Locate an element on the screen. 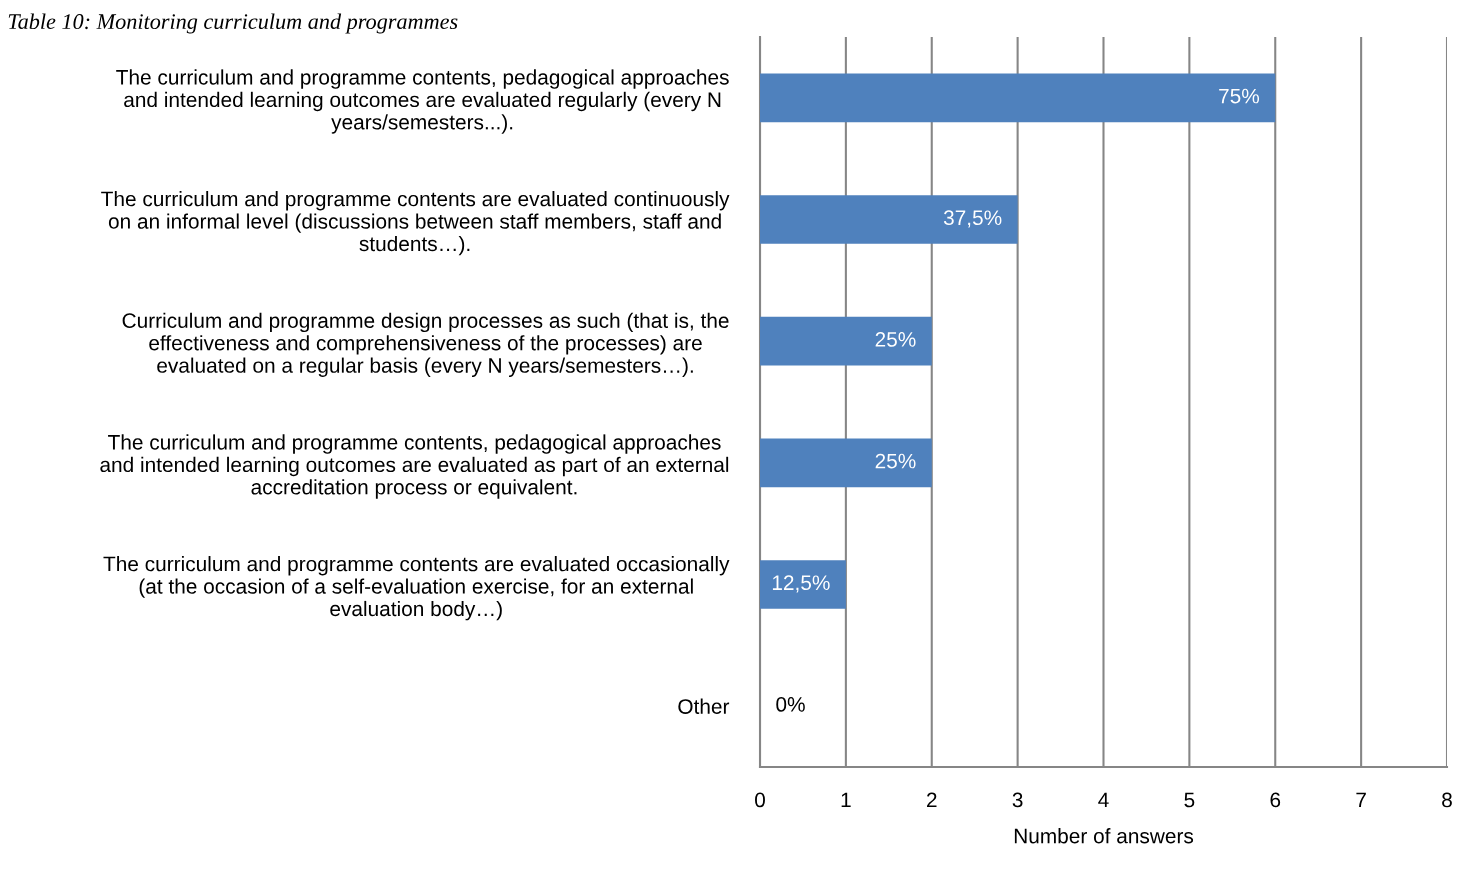  x-tick-label: 2 is located at coordinates (932, 800).